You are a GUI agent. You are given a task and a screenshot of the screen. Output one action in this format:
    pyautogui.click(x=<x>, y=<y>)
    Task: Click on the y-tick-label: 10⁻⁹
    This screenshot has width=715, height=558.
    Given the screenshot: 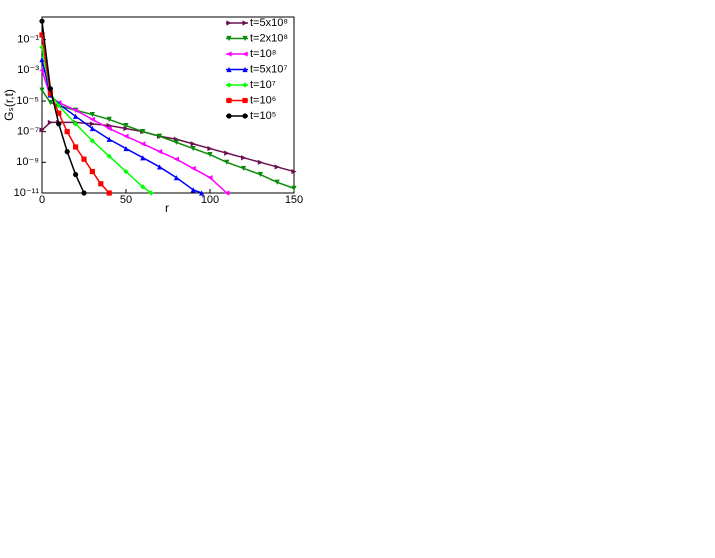 What is the action you would take?
    pyautogui.click(x=27, y=162)
    